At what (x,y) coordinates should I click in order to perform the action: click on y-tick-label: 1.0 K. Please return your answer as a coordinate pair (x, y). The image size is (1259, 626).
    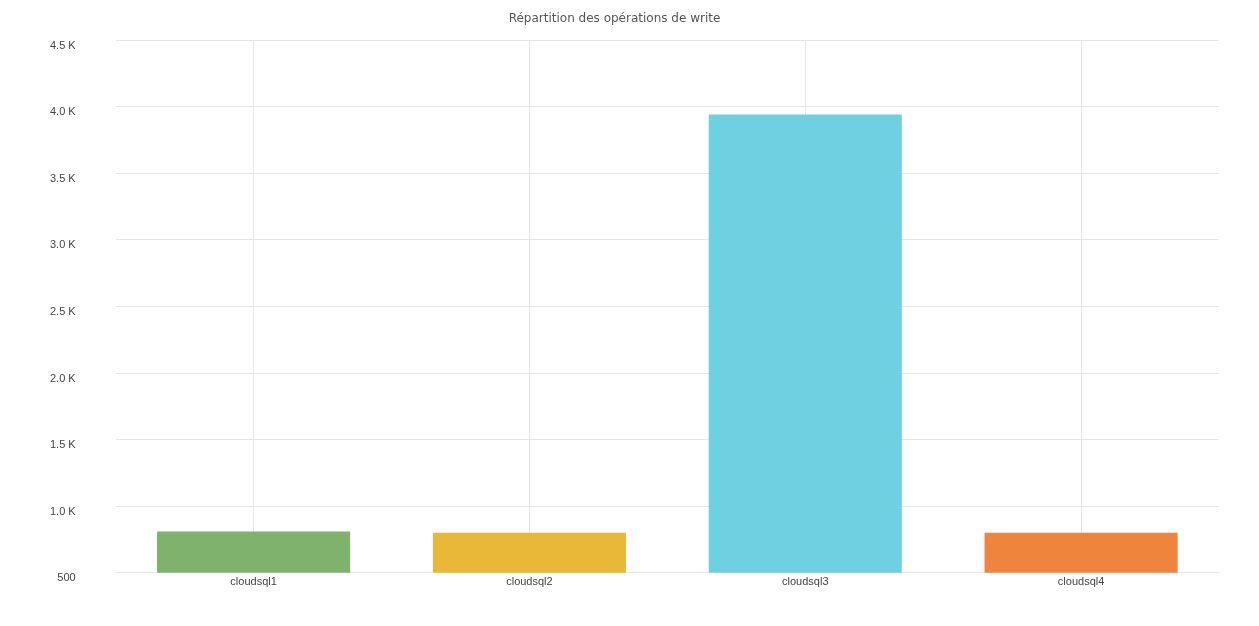
    Looking at the image, I should click on (63, 510).